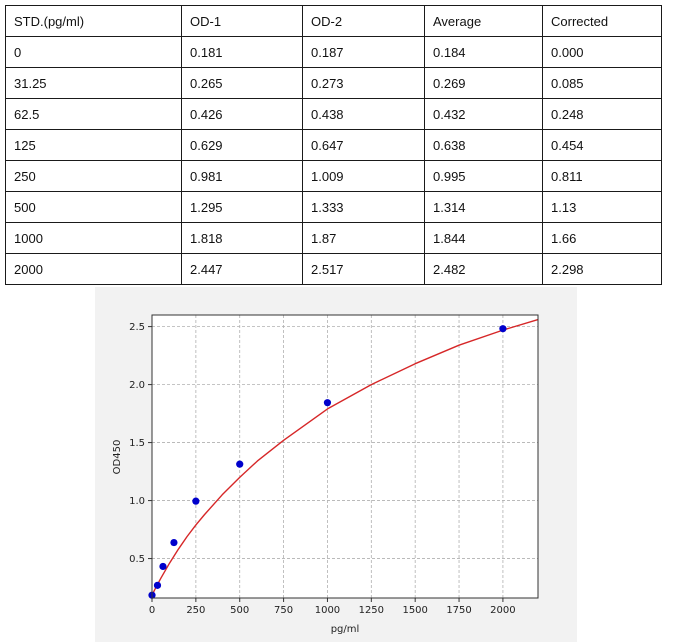 The width and height of the screenshot is (682, 642). Describe the element at coordinates (242, 207) in the screenshot. I see `table-cell: 1.295` at that location.